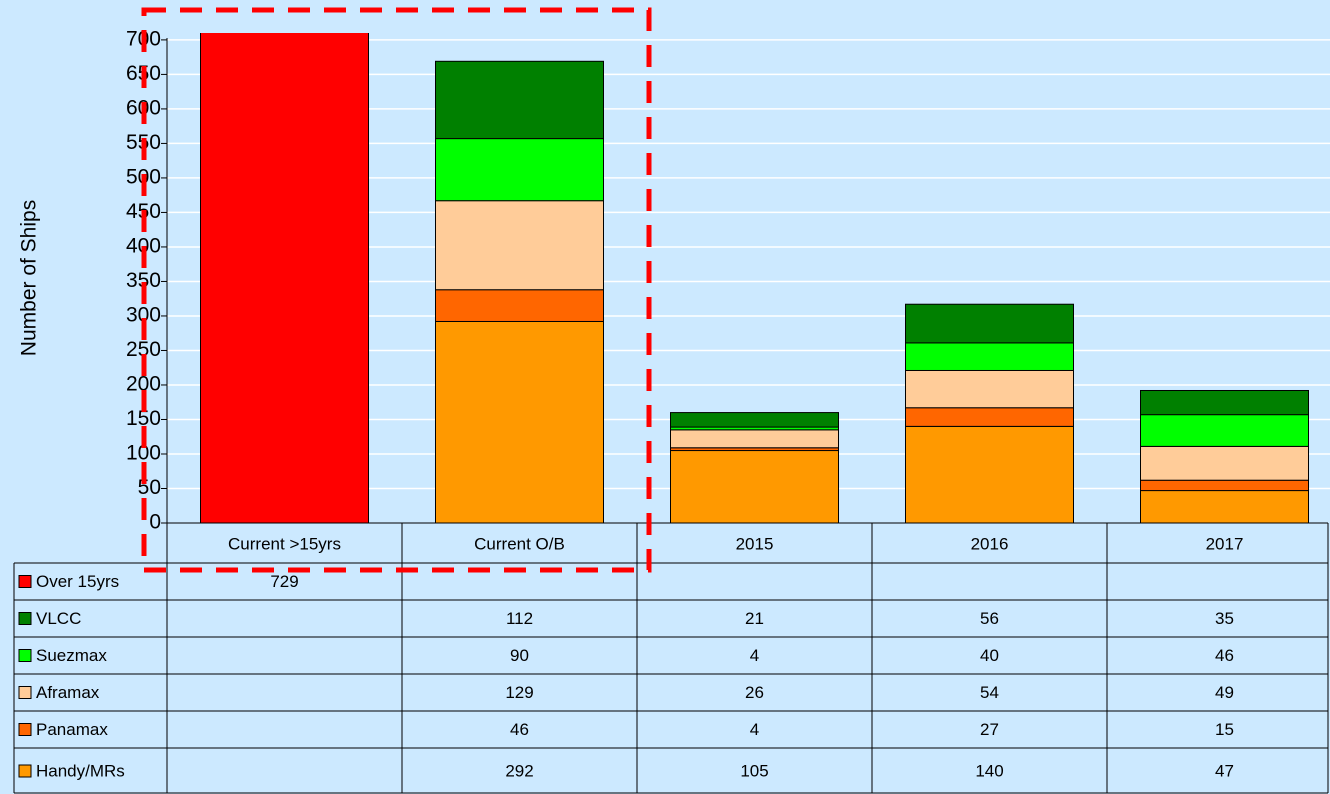 The height and width of the screenshot is (794, 1330). I want to click on table-value: 21, so click(754, 618).